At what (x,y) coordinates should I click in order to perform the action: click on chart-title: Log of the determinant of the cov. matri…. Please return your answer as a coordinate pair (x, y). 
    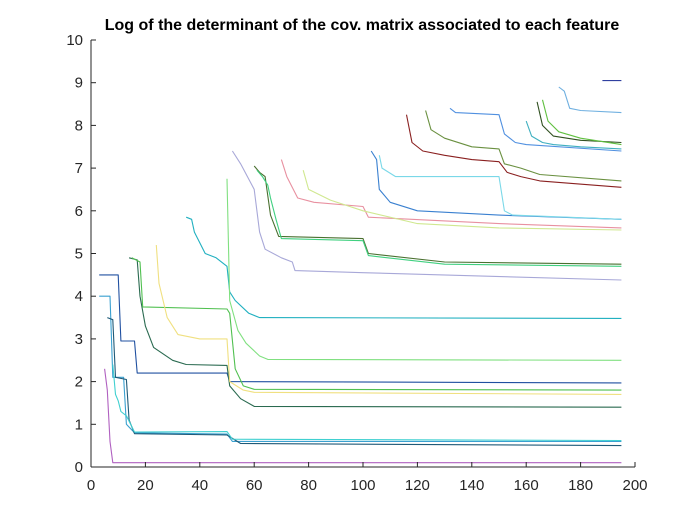
    Looking at the image, I should click on (362, 25).